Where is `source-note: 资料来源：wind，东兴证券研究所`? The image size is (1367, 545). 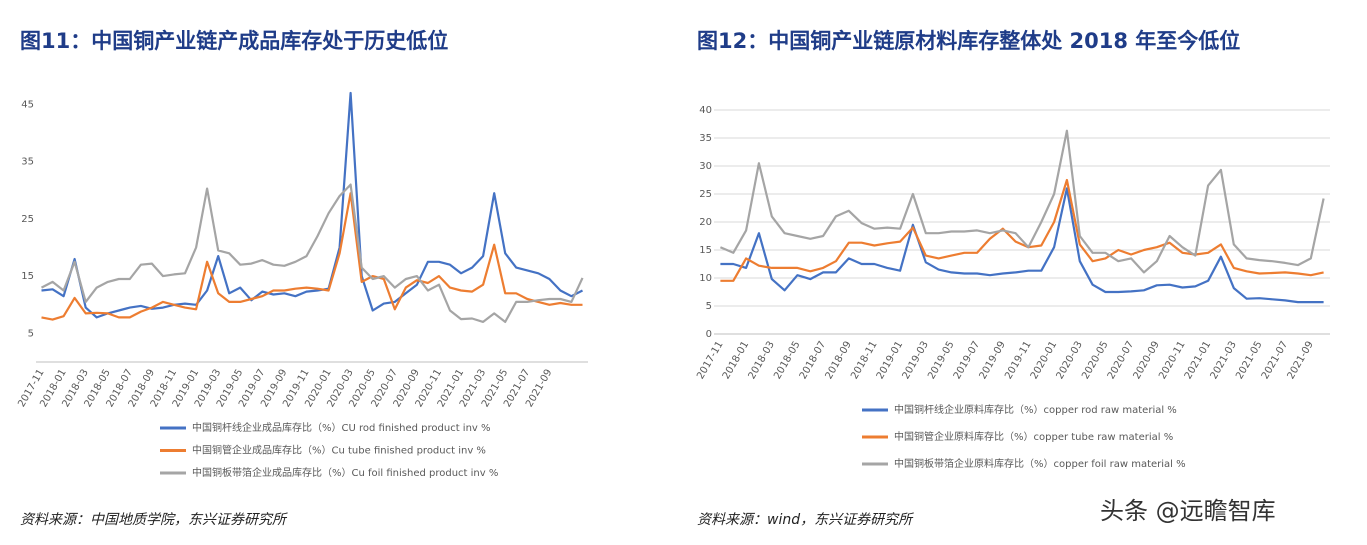
source-note: 资料来源：wind，东兴证券研究所 is located at coordinates (805, 520).